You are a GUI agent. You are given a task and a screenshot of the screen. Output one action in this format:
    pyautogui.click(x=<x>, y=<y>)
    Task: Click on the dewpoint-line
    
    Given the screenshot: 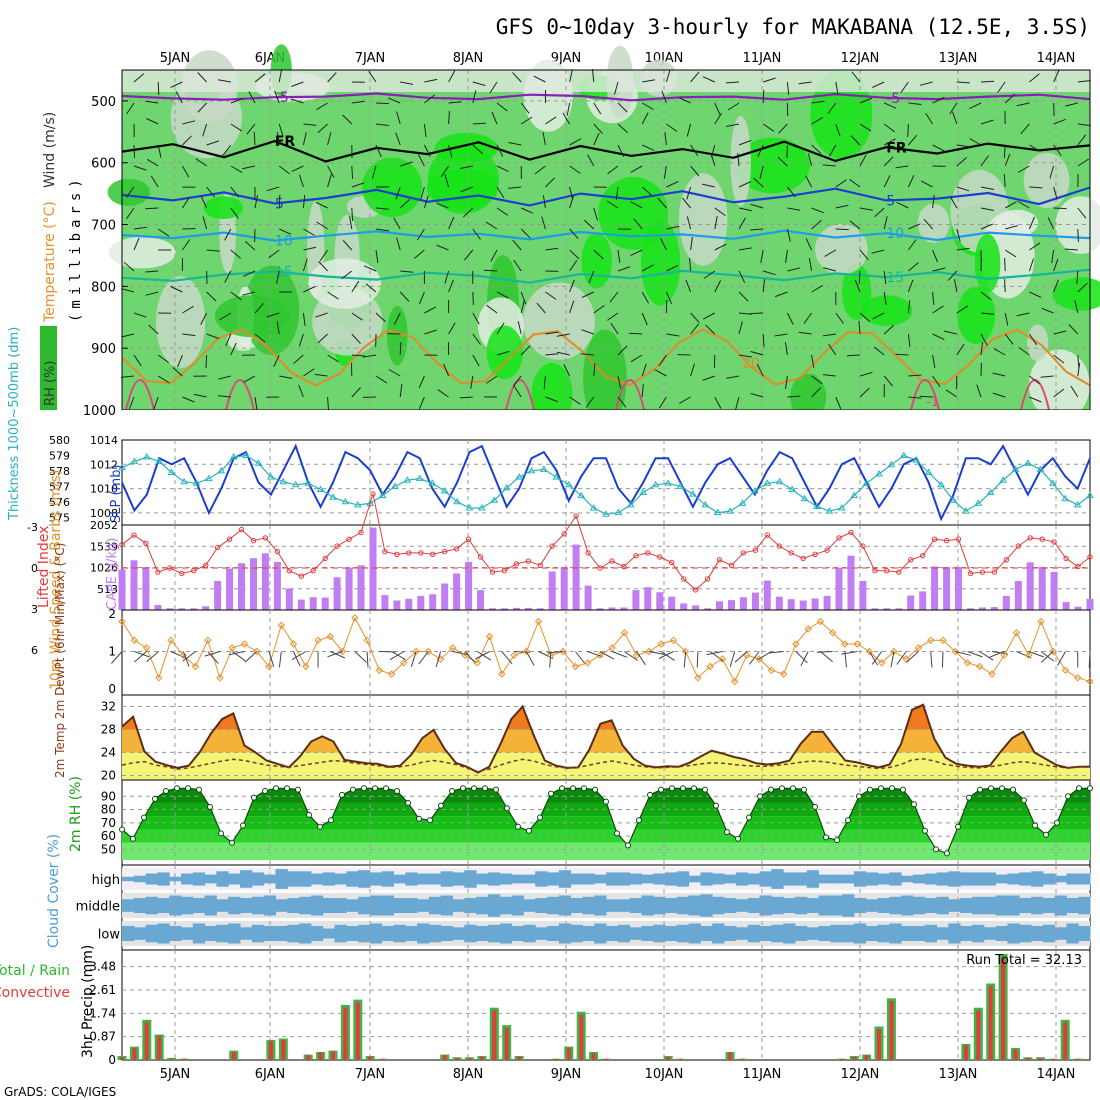 What is the action you would take?
    pyautogui.click(x=606, y=765)
    